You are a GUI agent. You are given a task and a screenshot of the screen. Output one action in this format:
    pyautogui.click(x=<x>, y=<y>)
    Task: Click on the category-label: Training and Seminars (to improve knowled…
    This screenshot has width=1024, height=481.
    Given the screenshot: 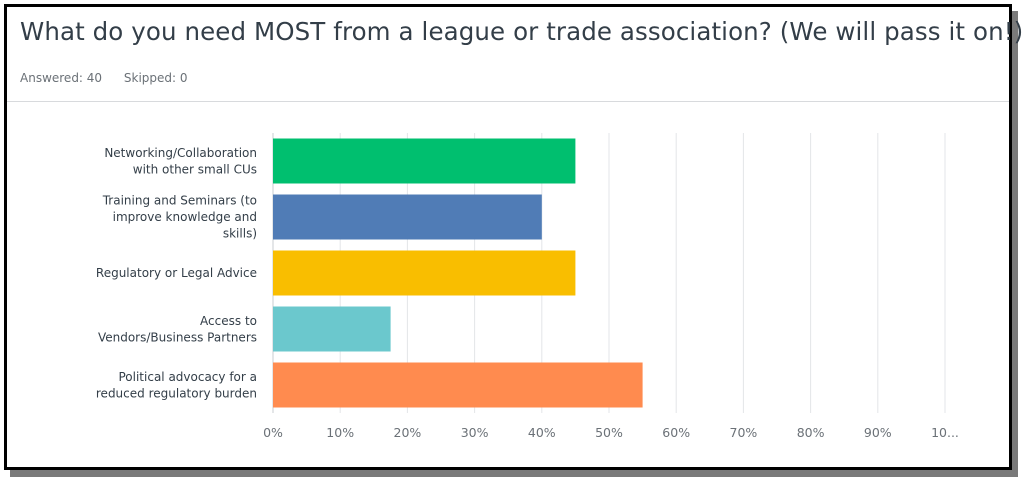 What is the action you would take?
    pyautogui.click(x=179, y=217)
    